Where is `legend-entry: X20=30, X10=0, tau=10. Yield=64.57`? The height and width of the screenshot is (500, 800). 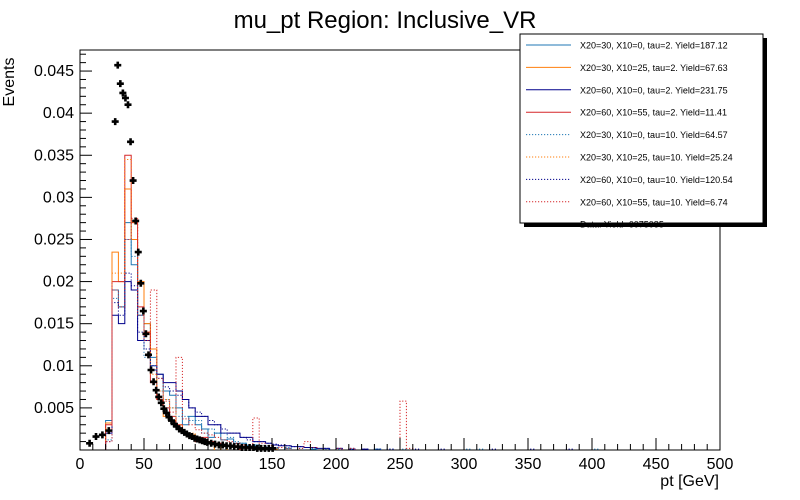
legend-entry: X20=30, X10=0, tau=10. Yield=64.57 is located at coordinates (627, 135).